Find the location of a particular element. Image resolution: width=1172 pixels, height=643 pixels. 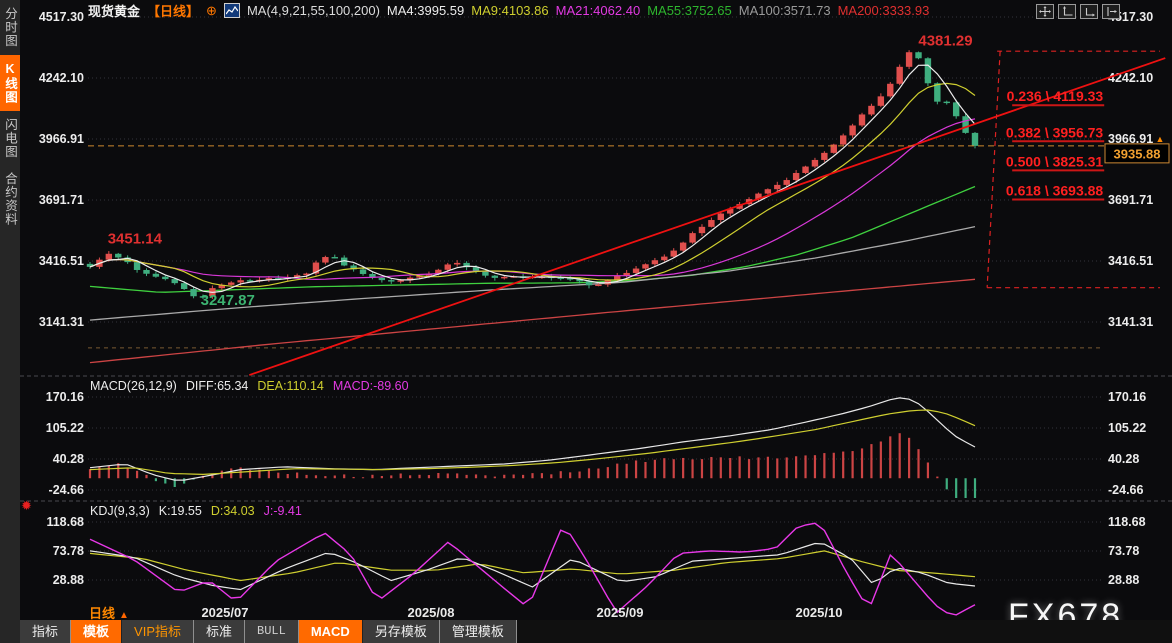

kdj-indicator-header: KDJ(9,3,3) K:19.55 D:34.03 J:-9.41 is located at coordinates (196, 511).